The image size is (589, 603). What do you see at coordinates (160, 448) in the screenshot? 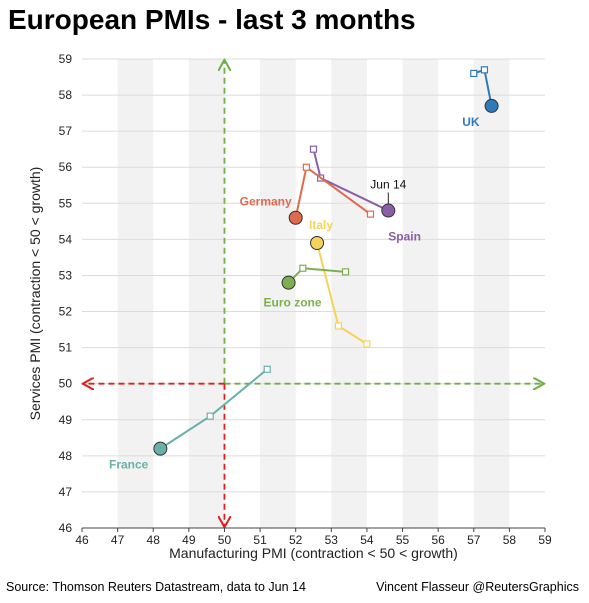
I see `latest-point-france` at bounding box center [160, 448].